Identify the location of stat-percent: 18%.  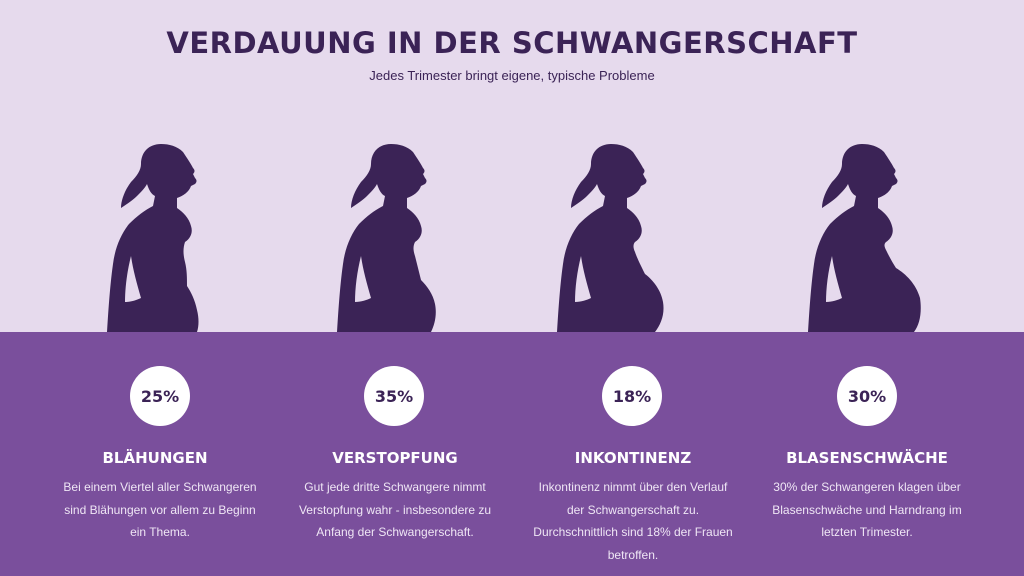
(632, 396).